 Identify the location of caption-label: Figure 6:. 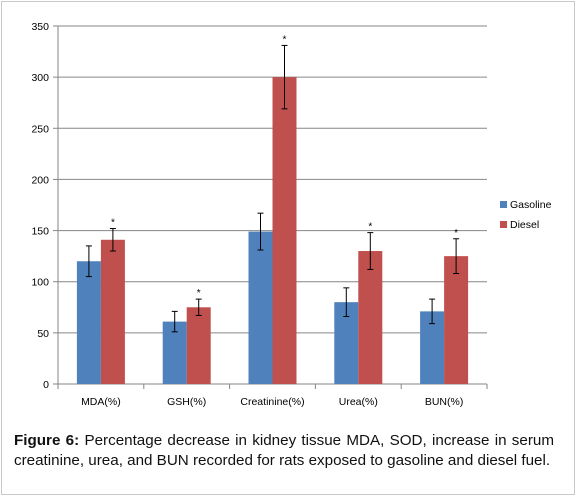
(47, 440).